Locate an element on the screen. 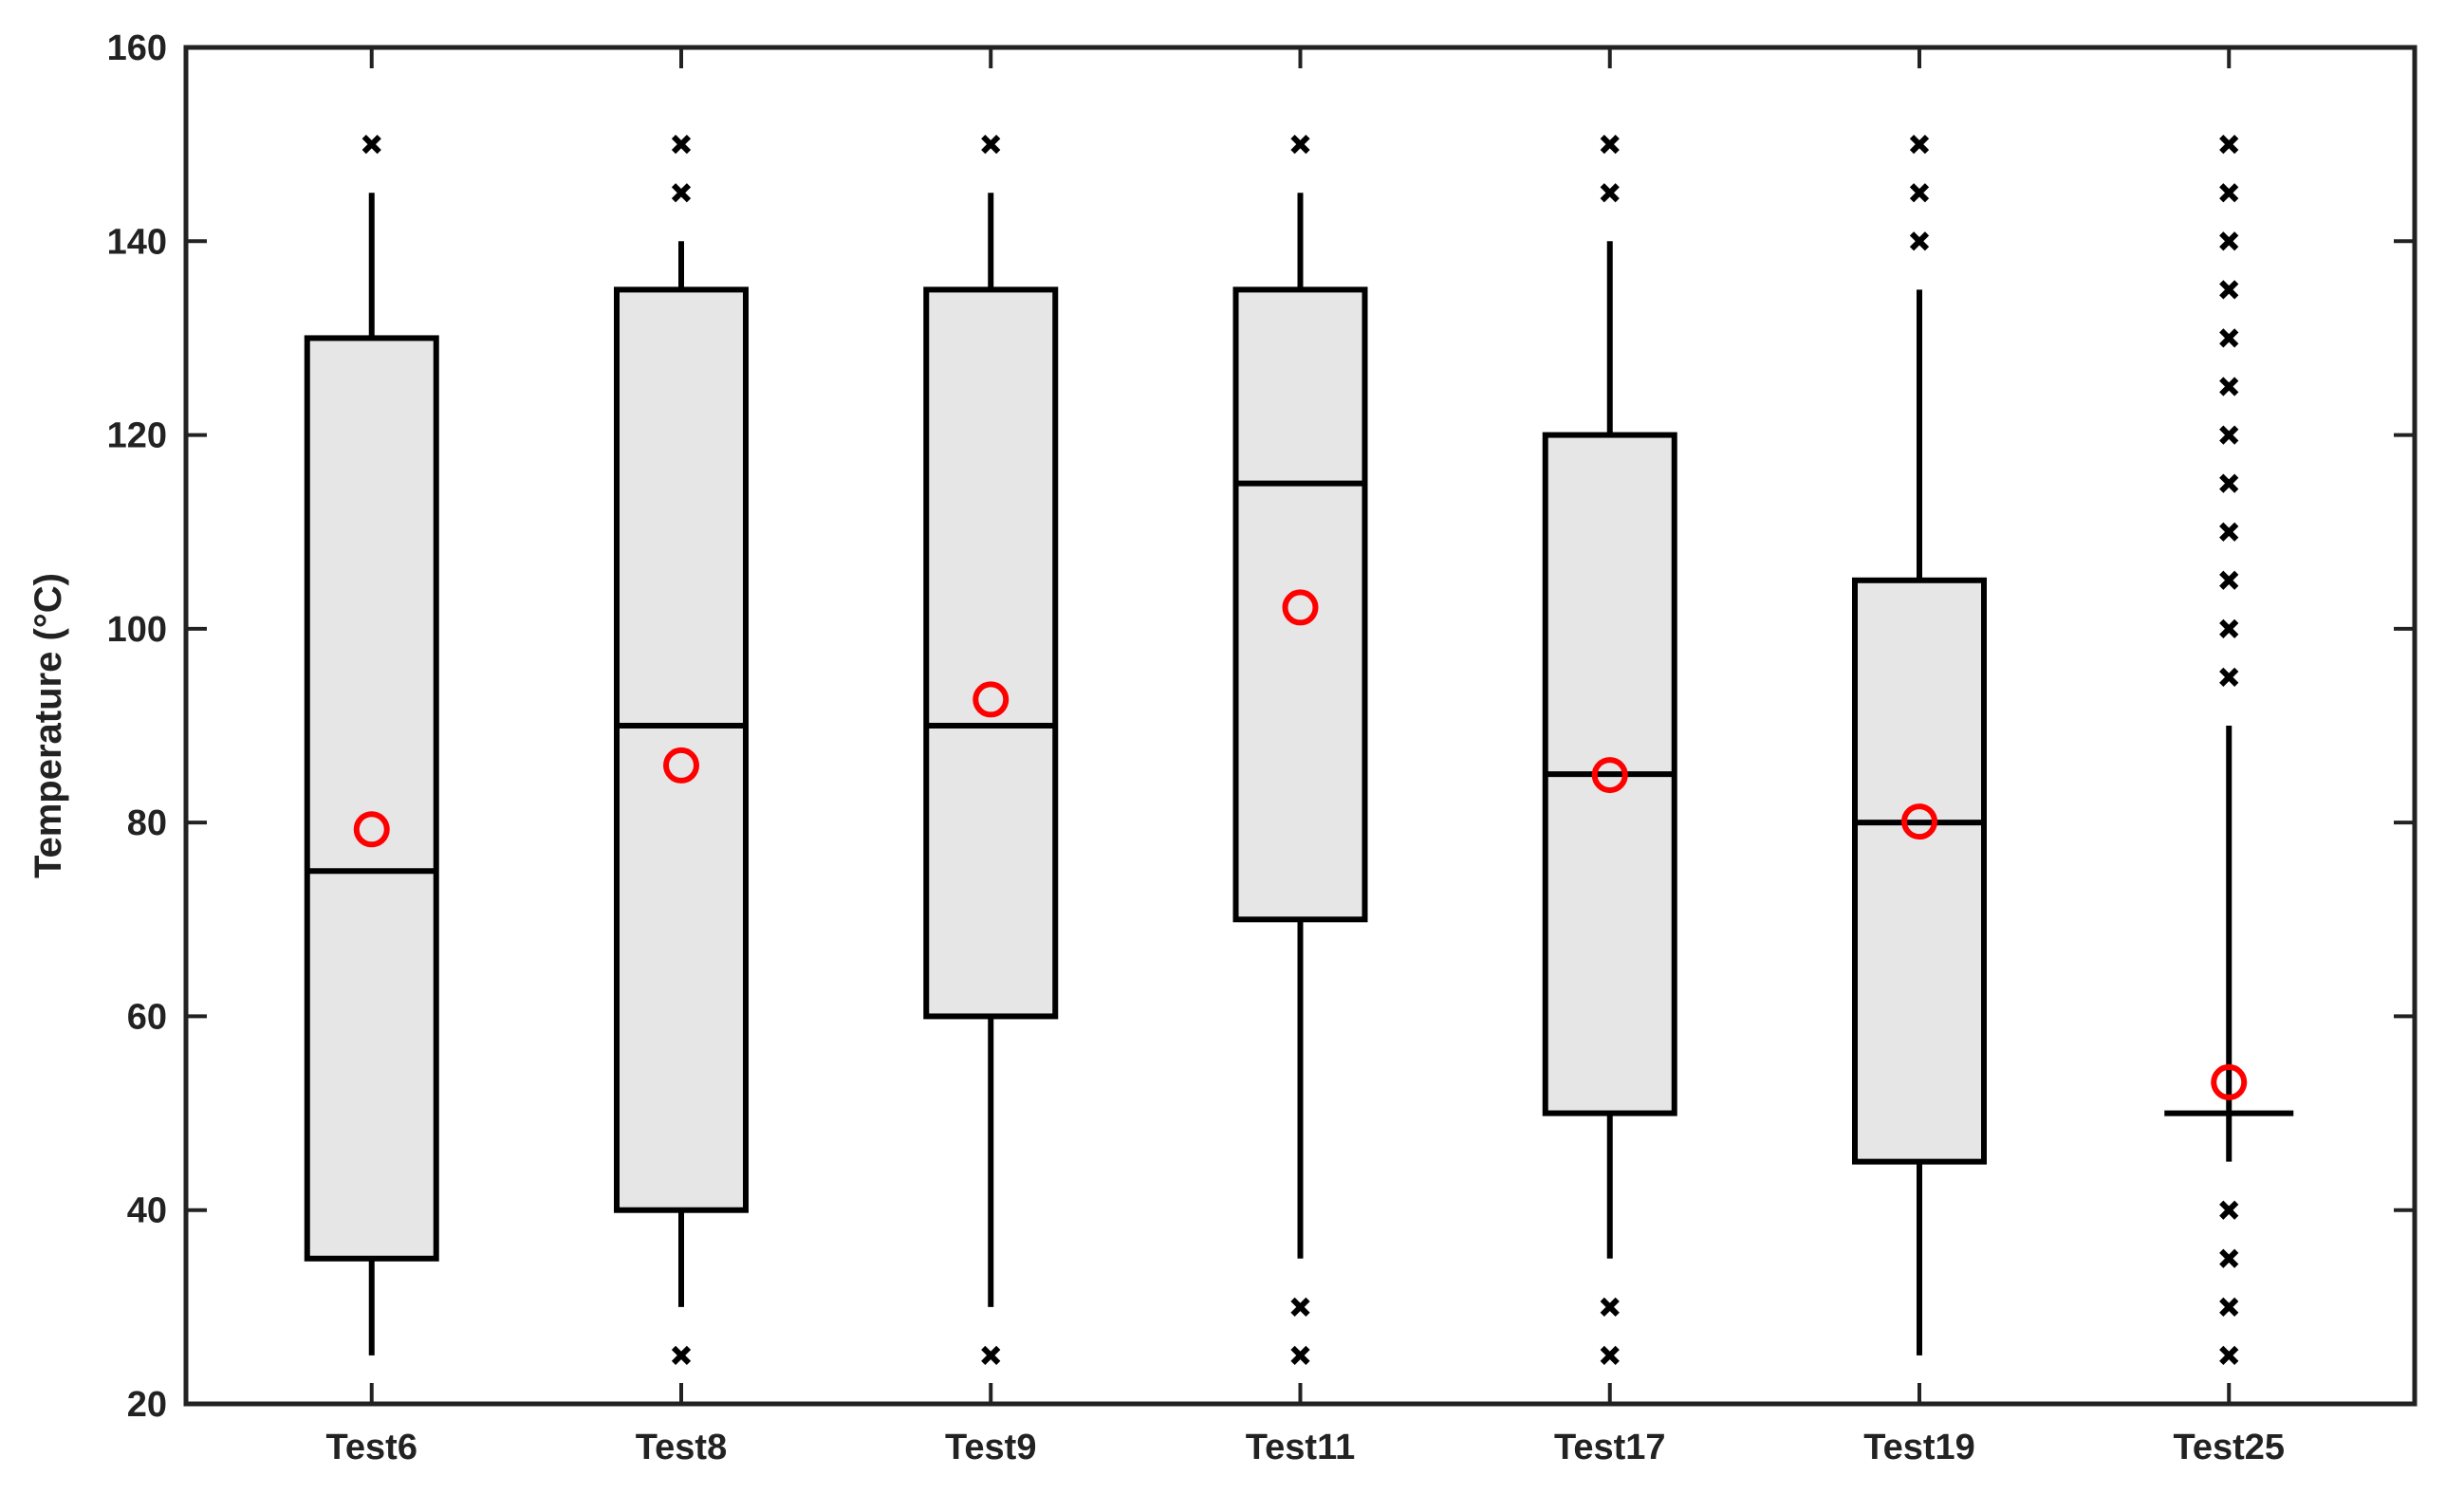  x-tick-label: Test9 is located at coordinates (990, 1448).